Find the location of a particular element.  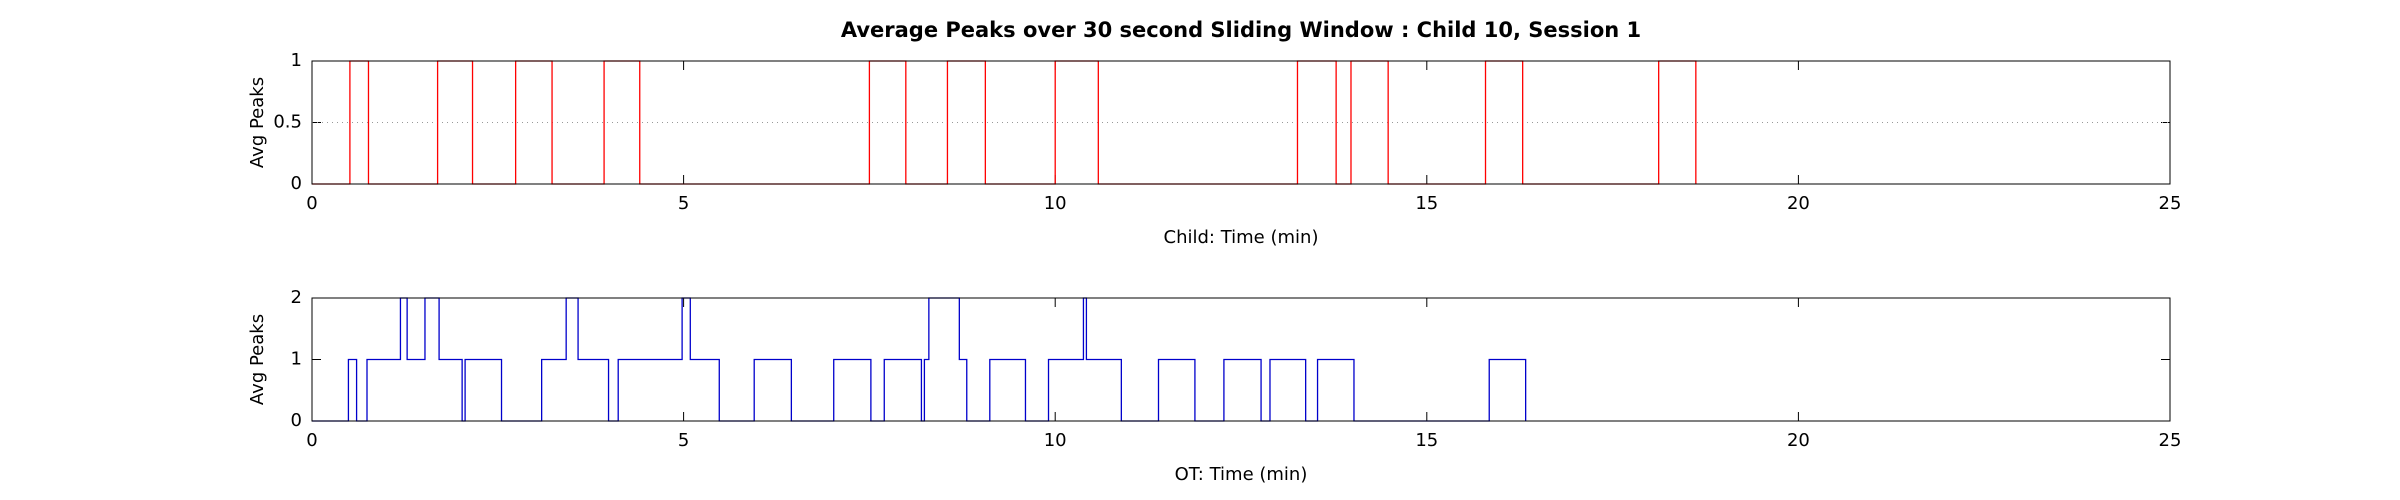

y-tick-label: 2 is located at coordinates (296, 297).